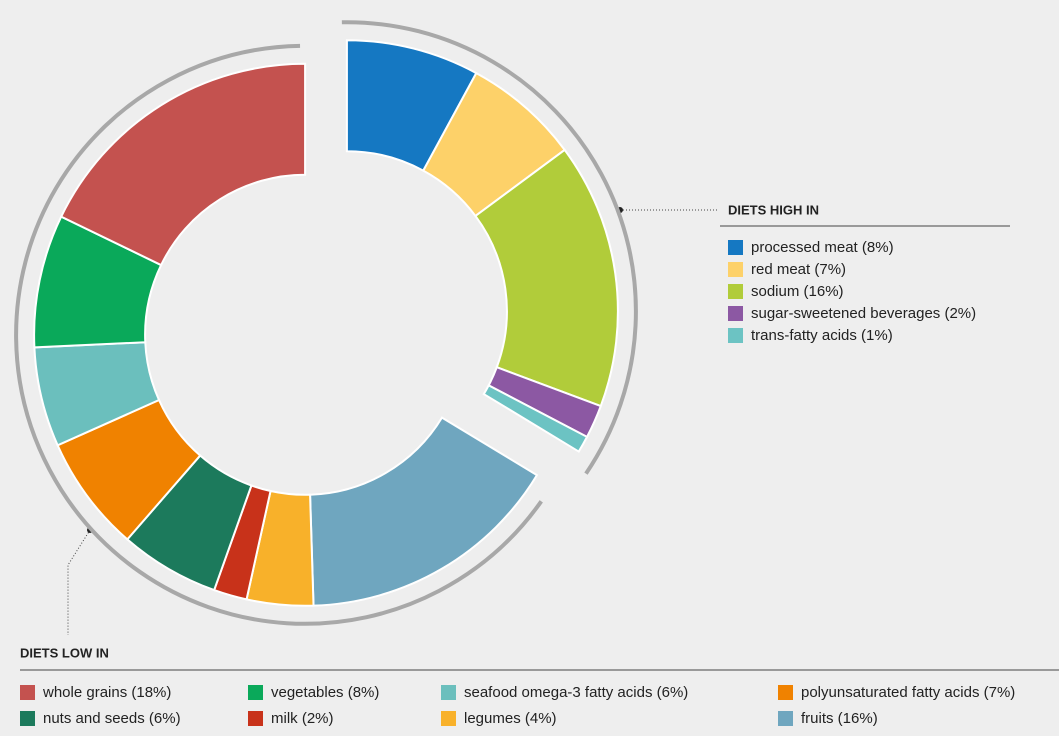  I want to click on legend-label: vegetables (8%), so click(325, 692).